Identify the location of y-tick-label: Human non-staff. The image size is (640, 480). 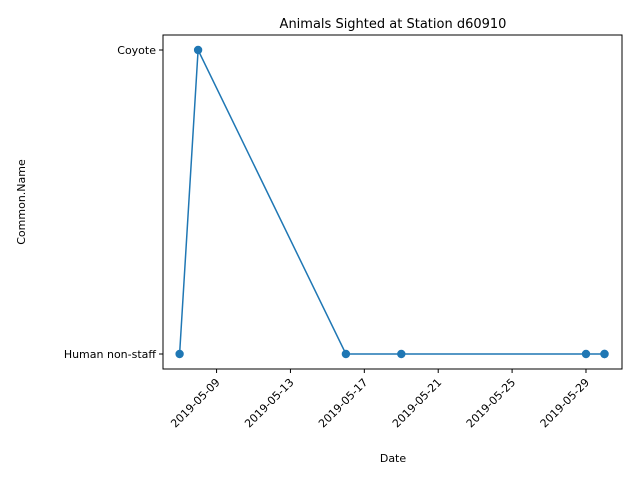
(110, 354).